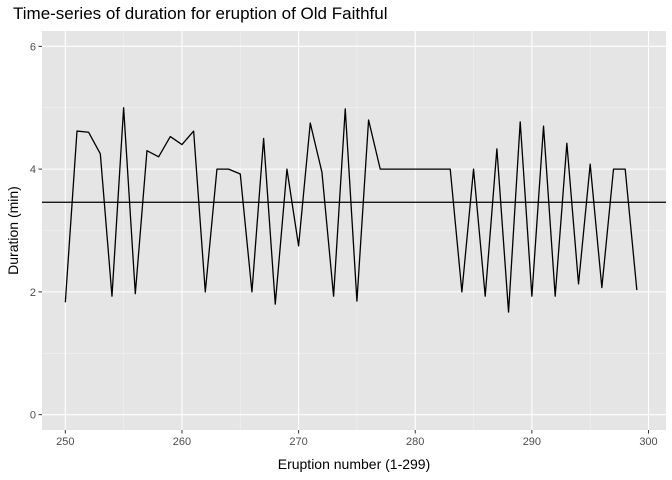 Image resolution: width=672 pixels, height=480 pixels. What do you see at coordinates (415, 442) in the screenshot?
I see `x-tick-label: 280` at bounding box center [415, 442].